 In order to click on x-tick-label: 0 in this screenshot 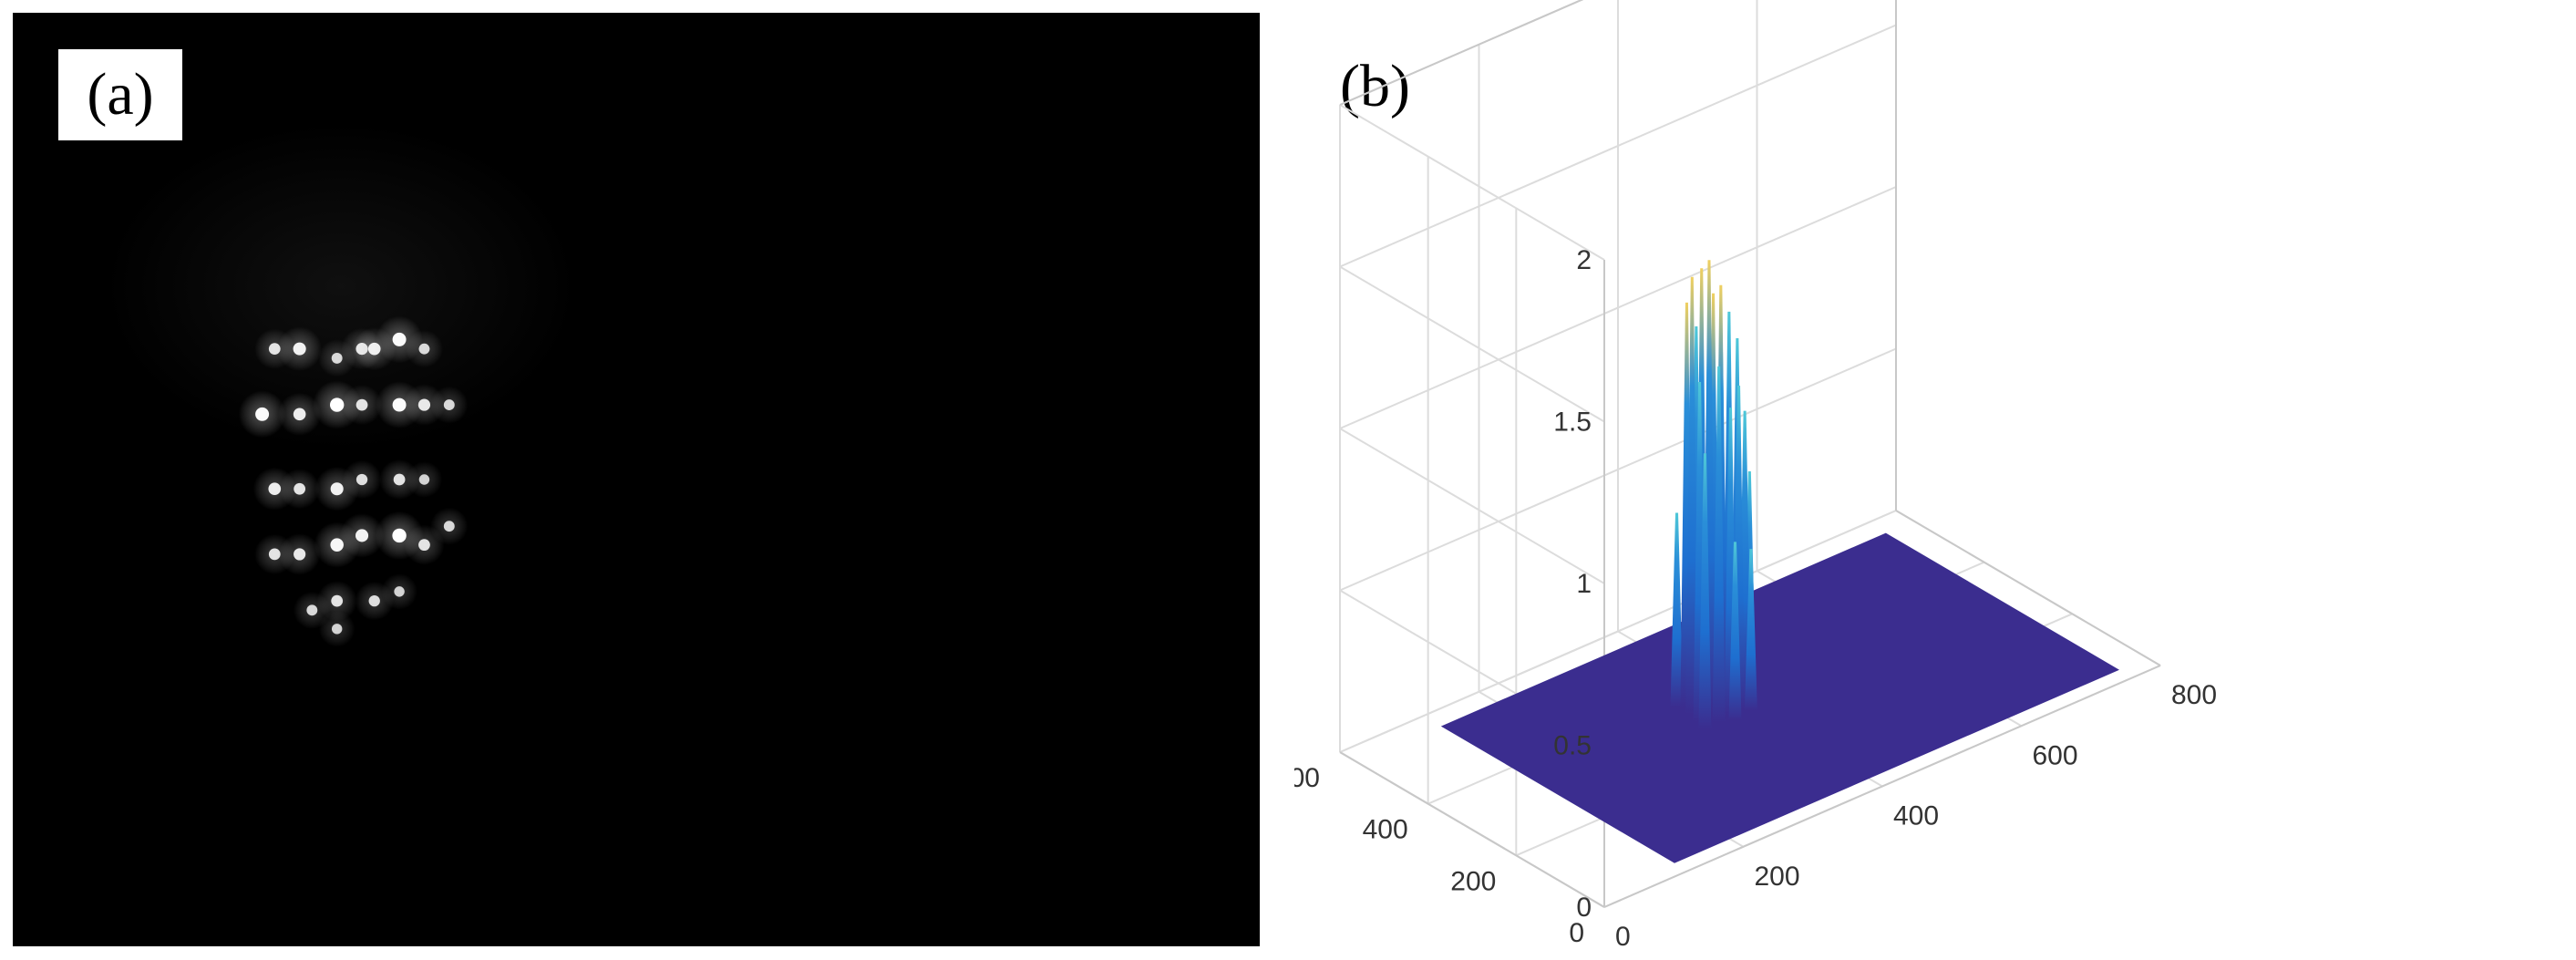, I will do `click(1623, 937)`.